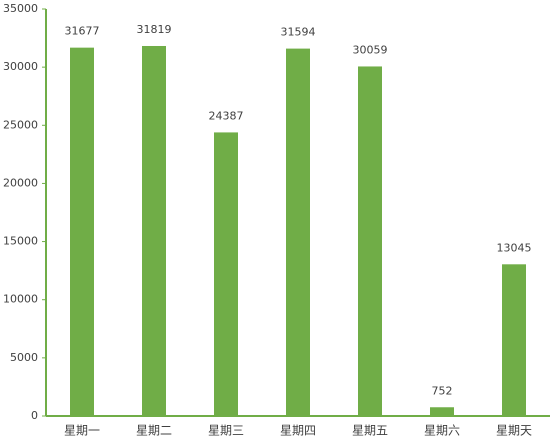 Image resolution: width=558 pixels, height=447 pixels. I want to click on data-label: 30059, so click(370, 49).